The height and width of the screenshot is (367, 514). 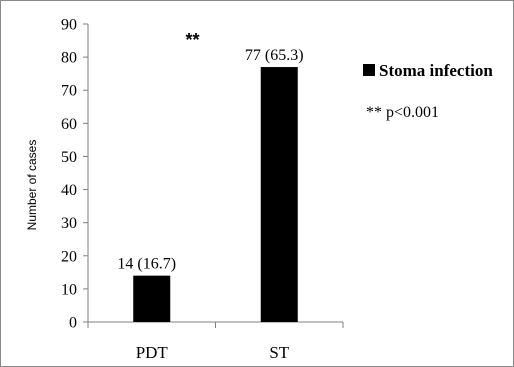 What do you see at coordinates (436, 70) in the screenshot?
I see `legend-label-stoma-infection: Stoma infection` at bounding box center [436, 70].